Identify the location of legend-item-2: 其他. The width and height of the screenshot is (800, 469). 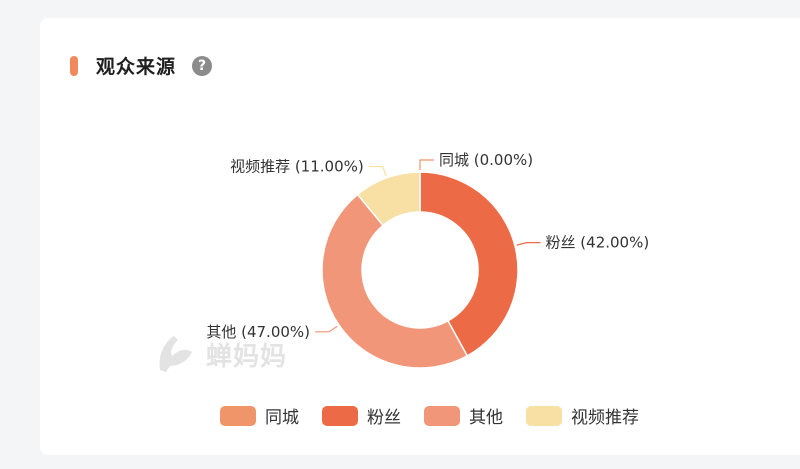
(463, 415).